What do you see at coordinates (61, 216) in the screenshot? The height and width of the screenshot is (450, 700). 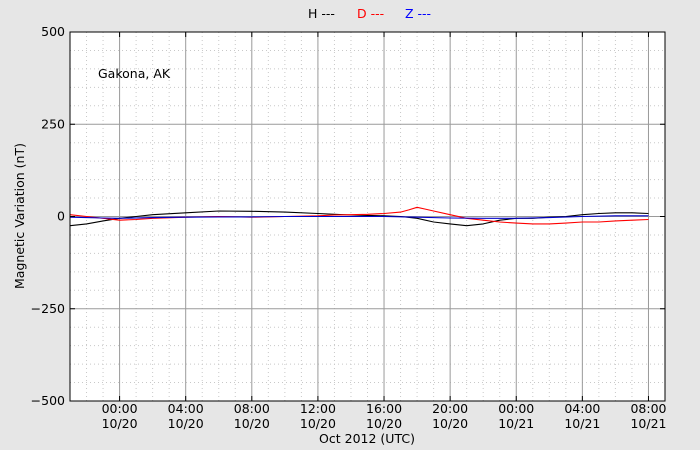 I see `y-tick-label: 0` at bounding box center [61, 216].